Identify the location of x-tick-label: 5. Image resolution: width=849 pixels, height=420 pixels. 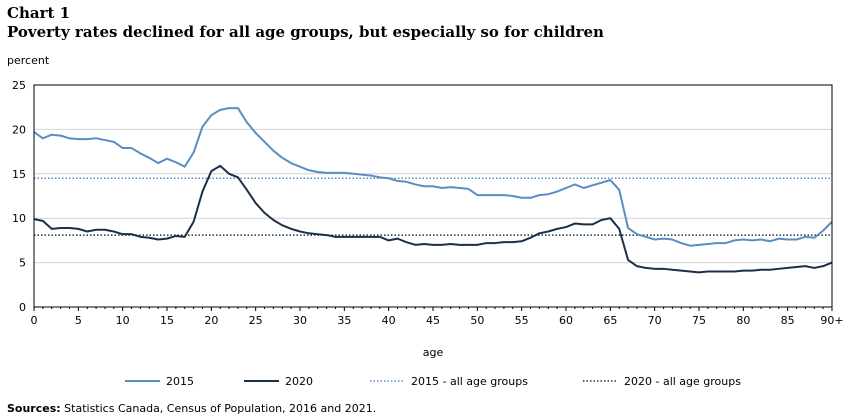
(78, 320).